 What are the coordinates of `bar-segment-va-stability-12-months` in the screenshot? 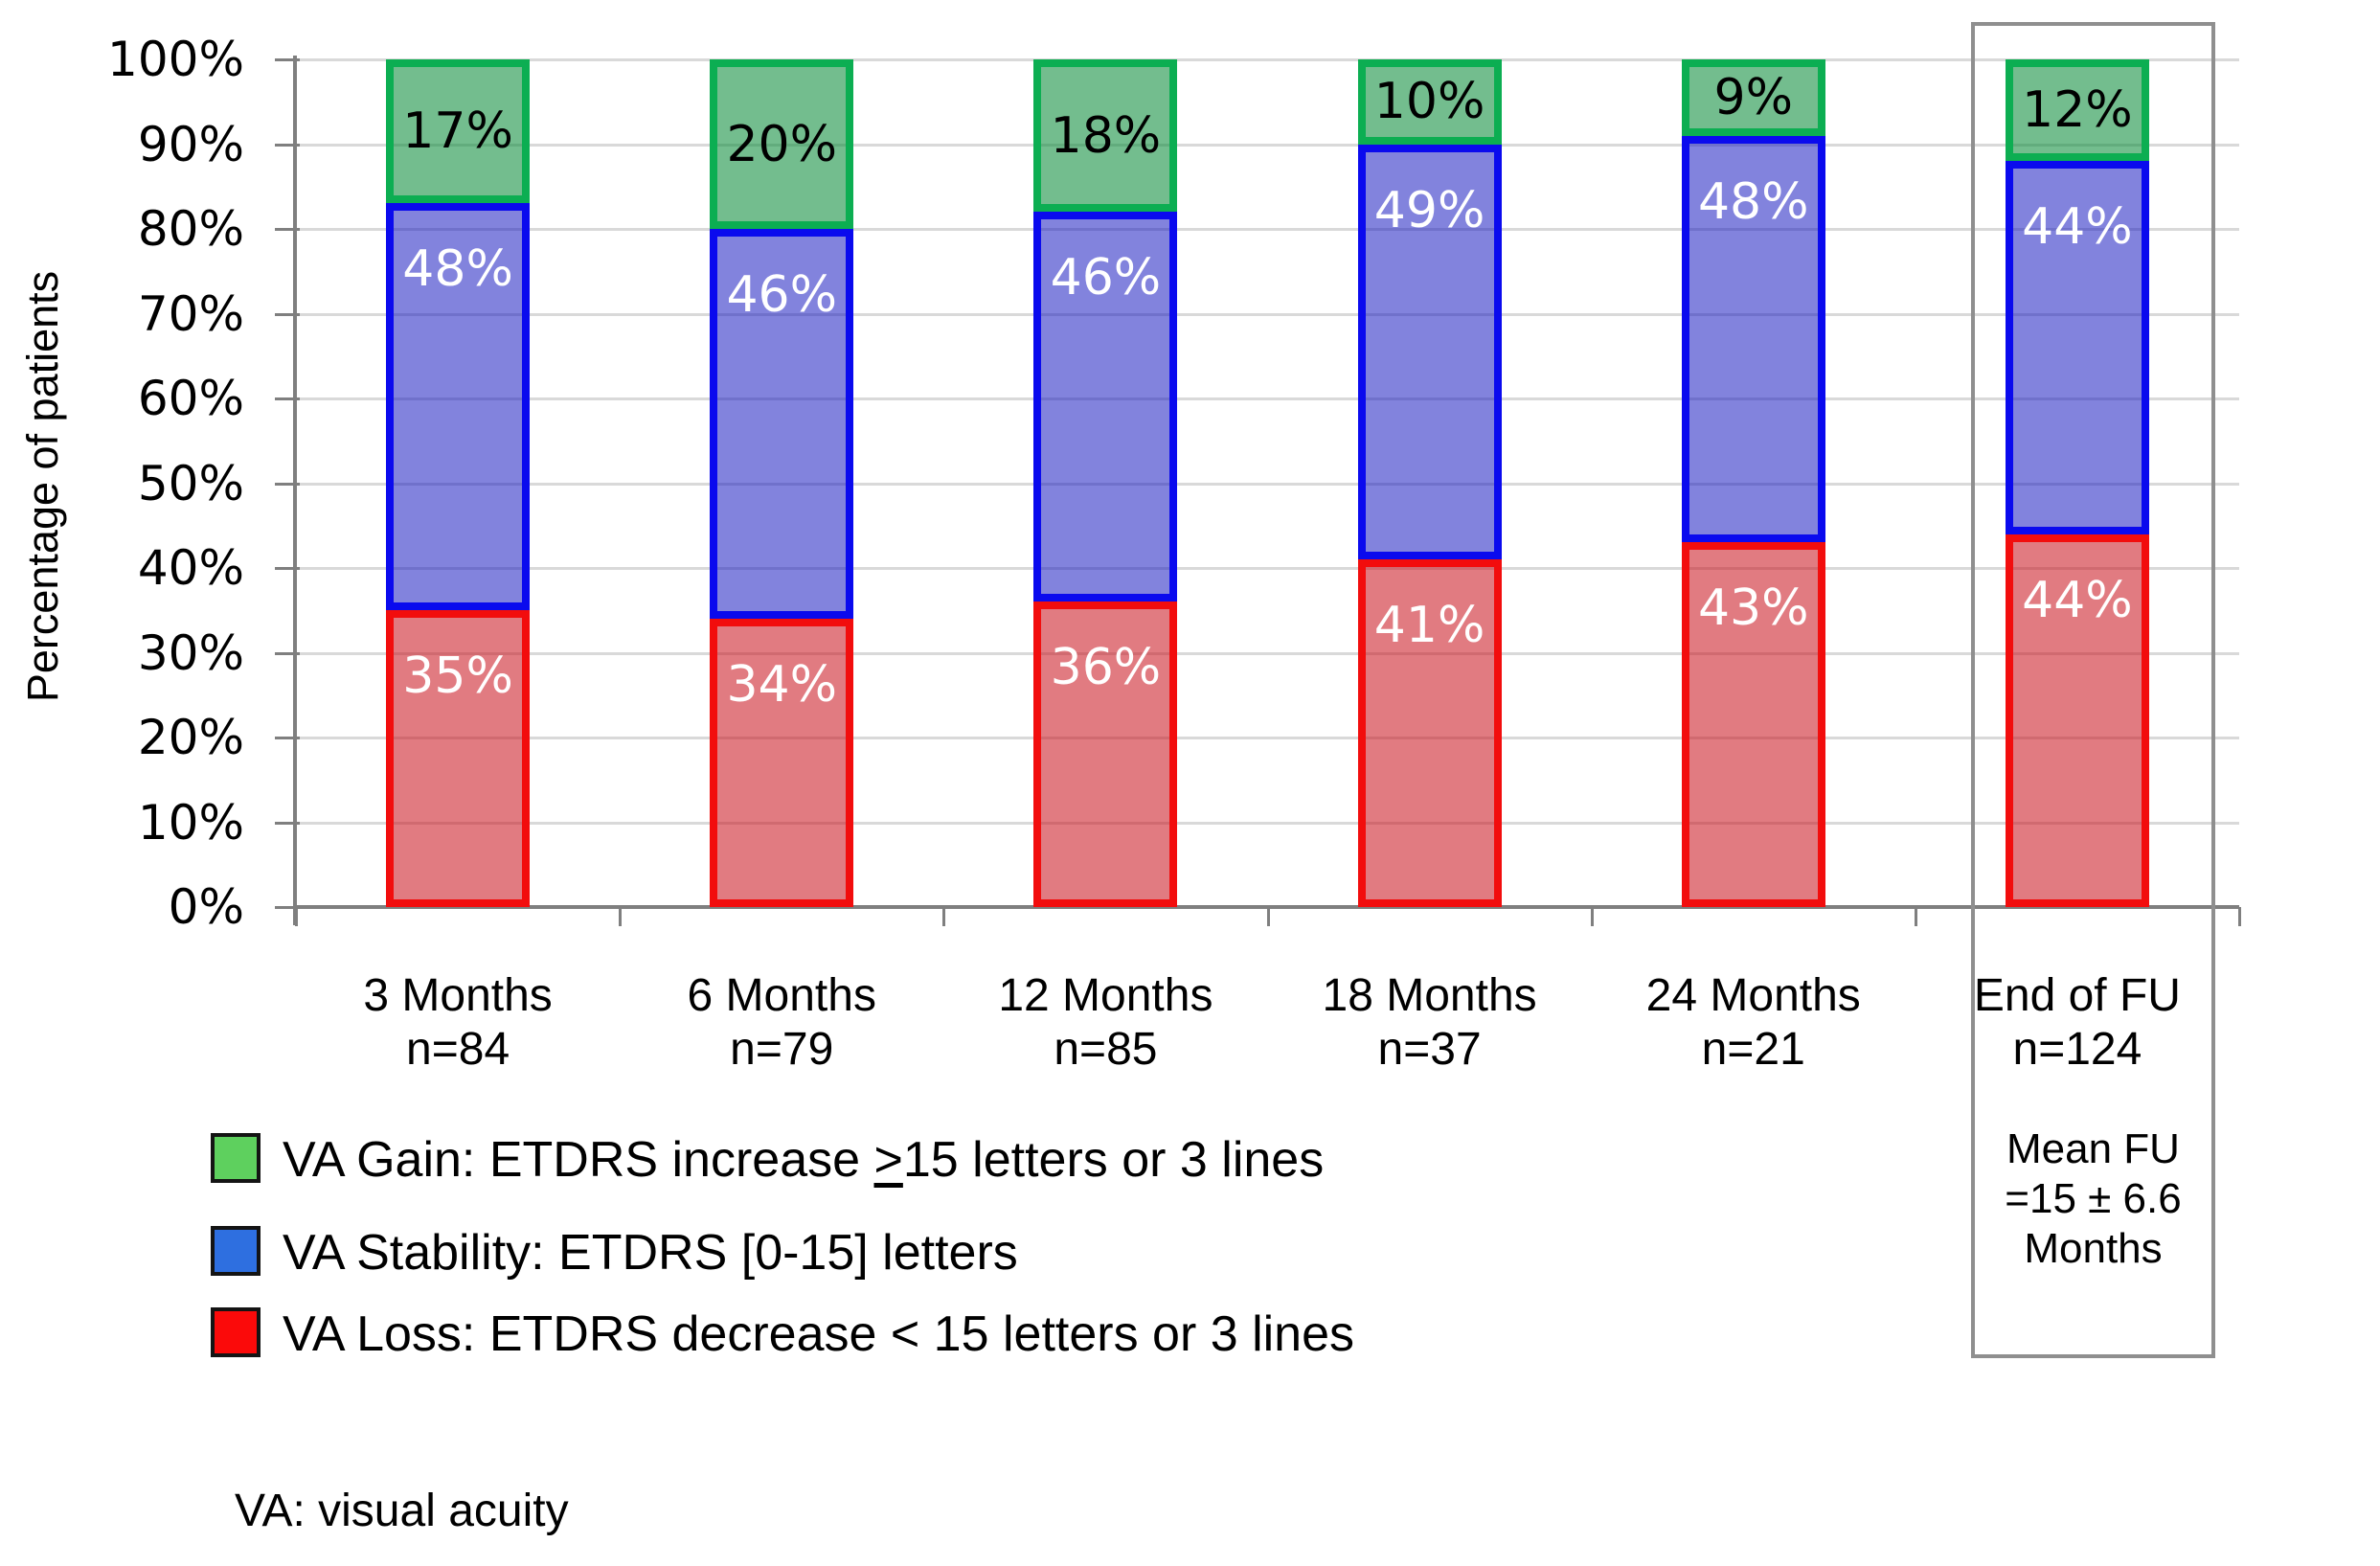 It's located at (1105, 407).